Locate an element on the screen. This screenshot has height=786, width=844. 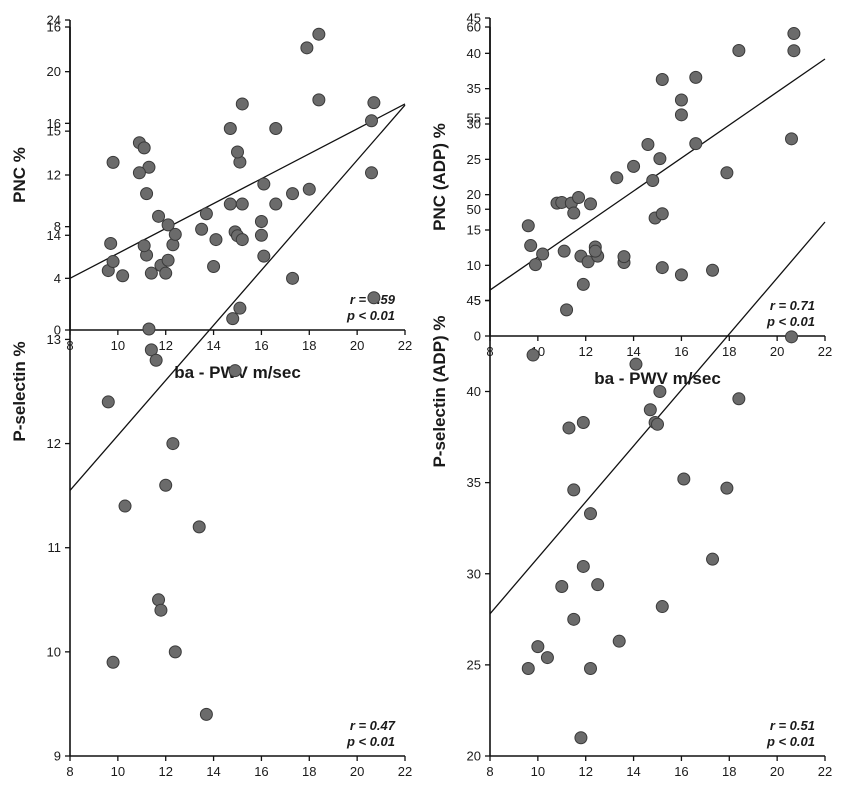
y-axis-title: P-selectin % is located at coordinates (19, 391).